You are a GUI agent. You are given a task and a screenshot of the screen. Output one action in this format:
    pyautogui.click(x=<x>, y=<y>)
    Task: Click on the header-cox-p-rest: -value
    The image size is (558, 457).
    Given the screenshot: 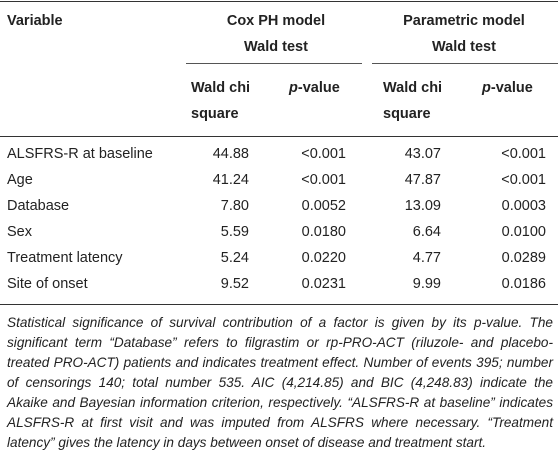 What is the action you would take?
    pyautogui.click(x=318, y=88)
    